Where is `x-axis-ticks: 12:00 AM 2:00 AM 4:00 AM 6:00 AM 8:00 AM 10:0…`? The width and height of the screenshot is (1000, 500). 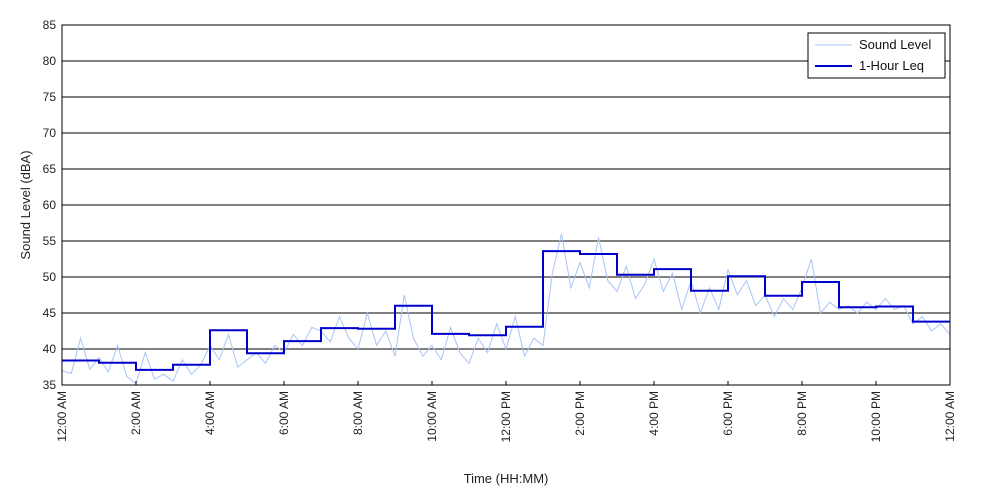 x-axis-ticks: 12:00 AM 2:00 AM 4:00 AM 6:00 AM 8:00 AM 10:0… is located at coordinates (506, 411).